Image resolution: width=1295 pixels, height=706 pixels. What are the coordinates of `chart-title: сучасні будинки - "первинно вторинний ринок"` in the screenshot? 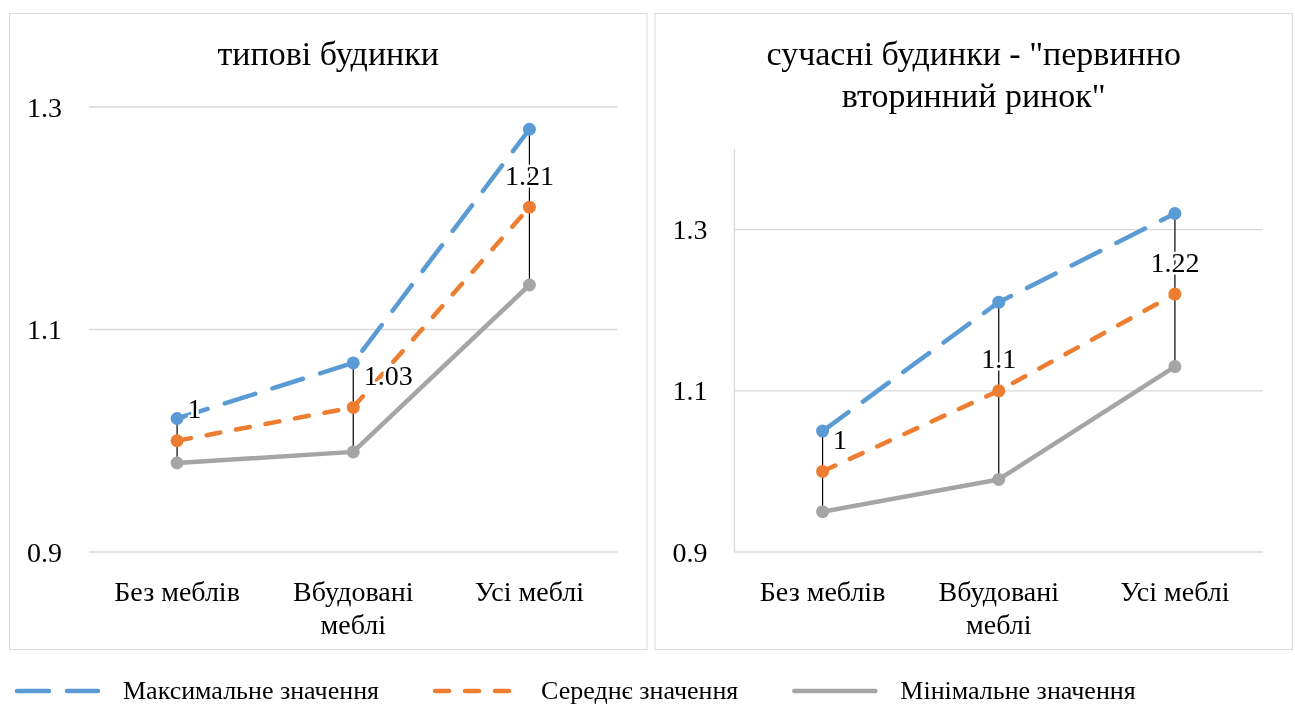 It's located at (973, 74).